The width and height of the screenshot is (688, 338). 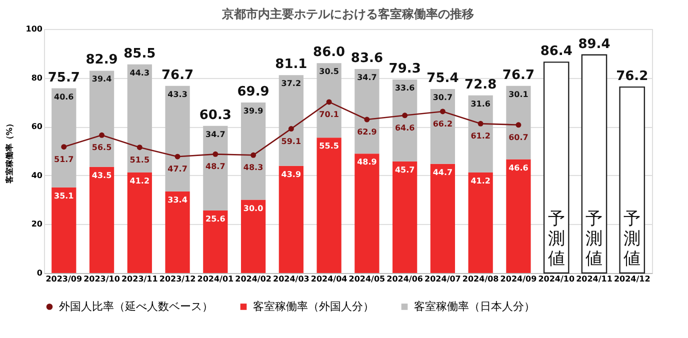 What do you see at coordinates (64, 195) in the screenshot?
I see `data-label: 35.1` at bounding box center [64, 195].